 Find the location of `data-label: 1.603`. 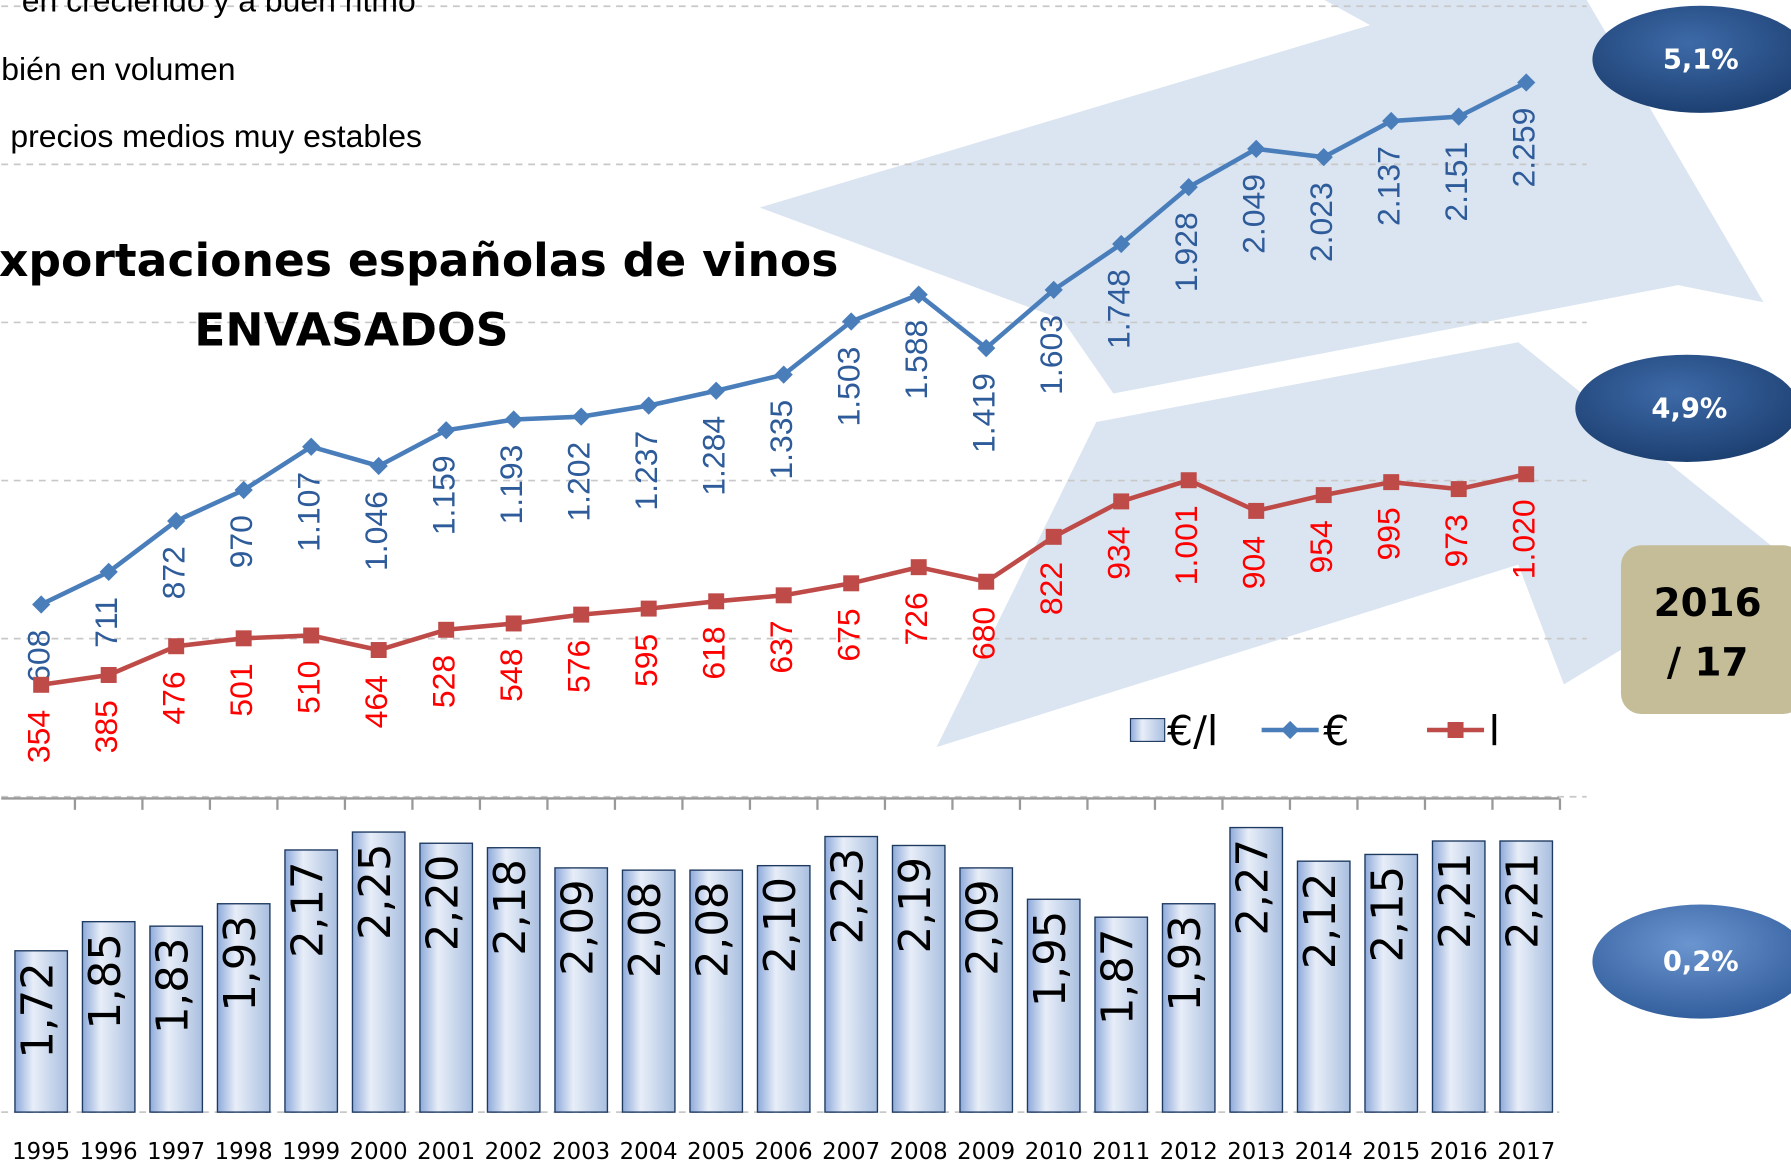

data-label: 1.603 is located at coordinates (1051, 355).